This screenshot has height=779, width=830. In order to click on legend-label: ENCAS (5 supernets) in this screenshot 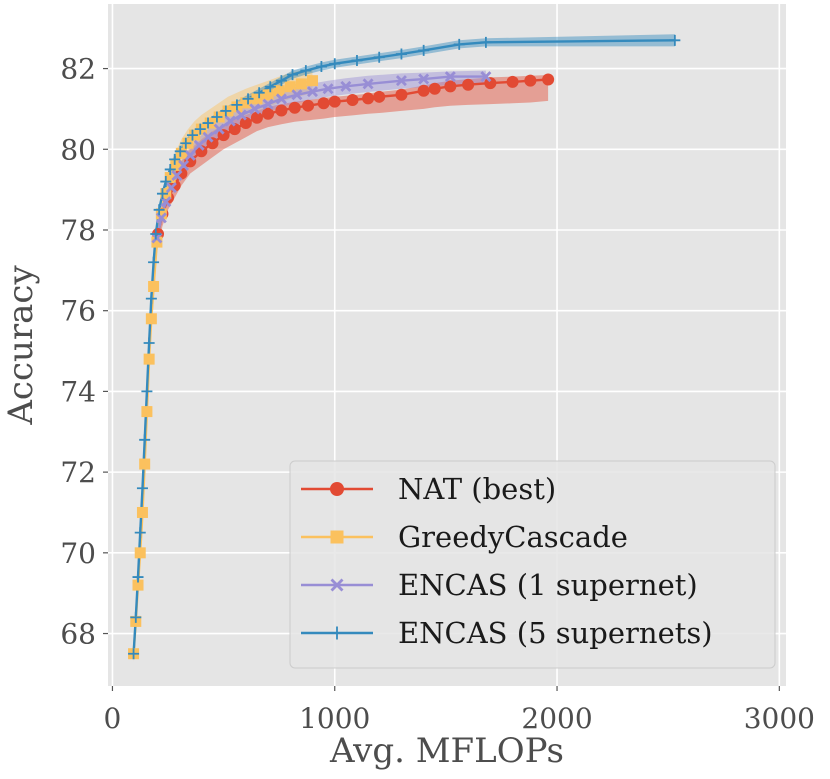, I will do `click(555, 633)`.